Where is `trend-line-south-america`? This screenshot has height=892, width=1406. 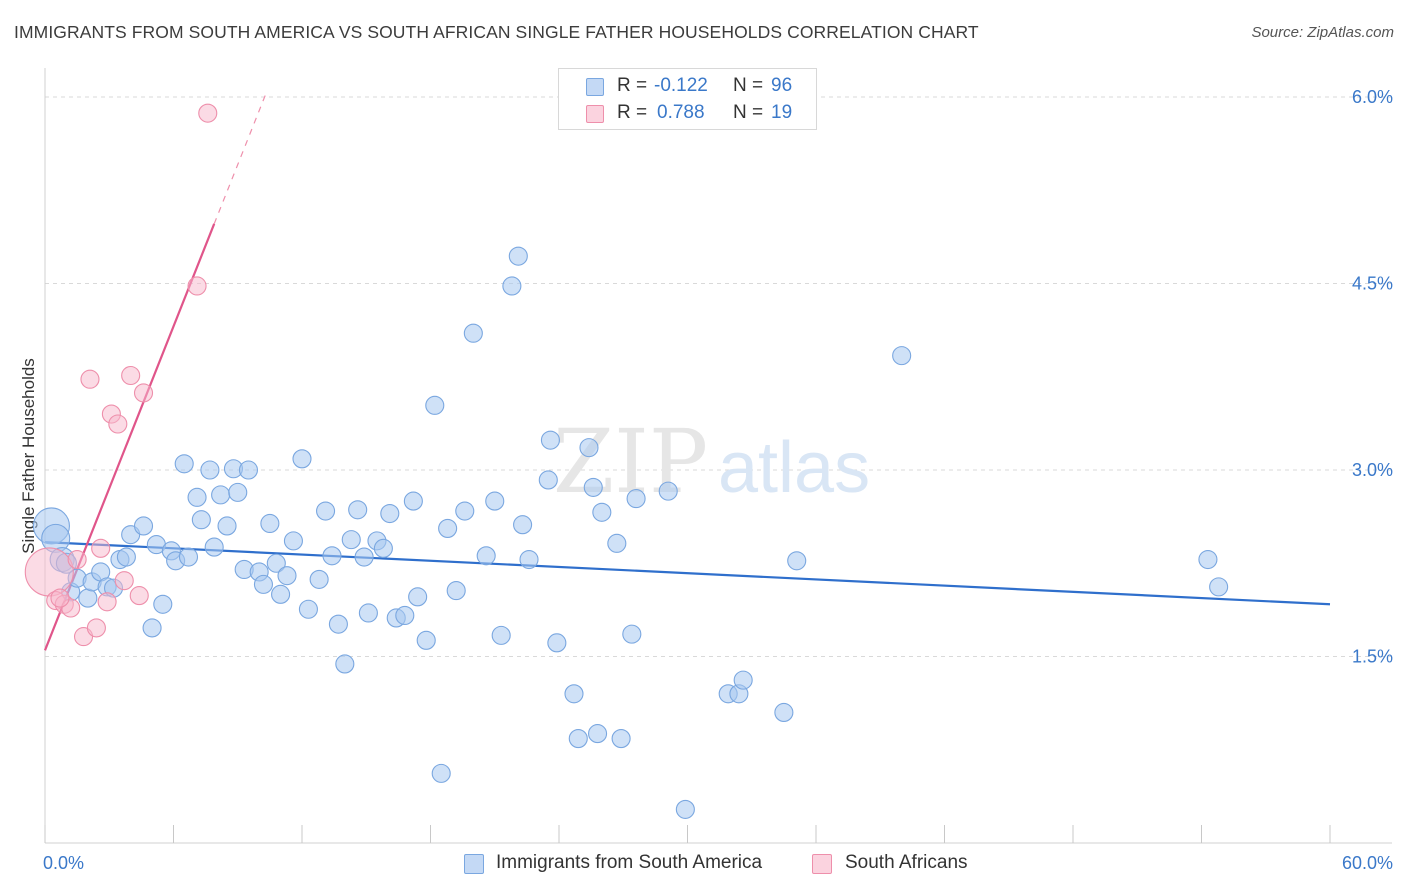
trend-line-south-america is located at coordinates (687, 573).